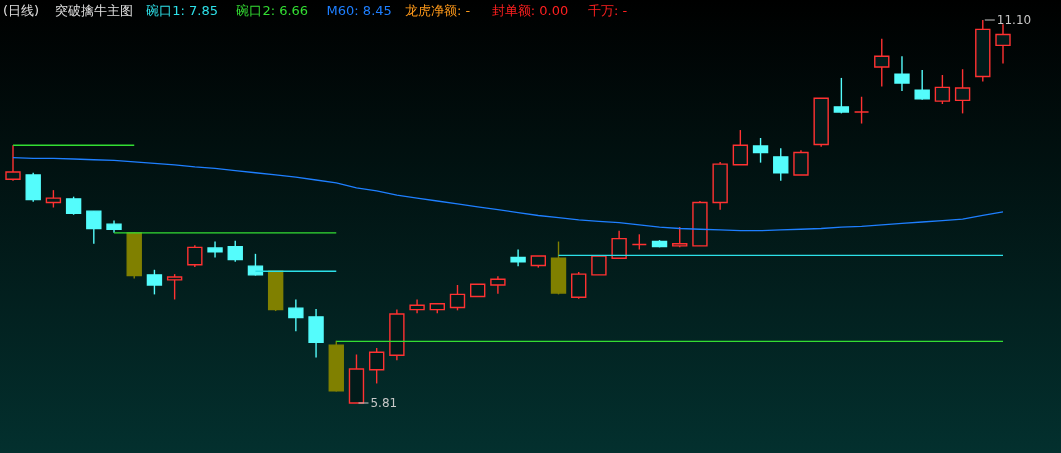 The height and width of the screenshot is (453, 1061). I want to click on text: 龙虎净额: -, so click(438, 10).